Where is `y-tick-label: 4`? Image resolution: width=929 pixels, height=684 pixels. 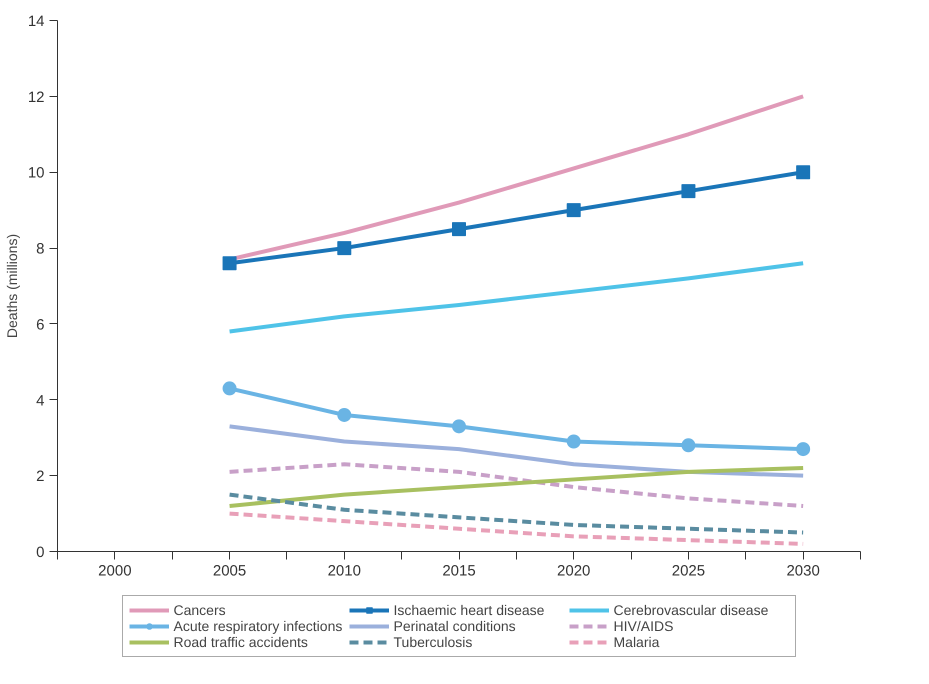 y-tick-label: 4 is located at coordinates (40, 401).